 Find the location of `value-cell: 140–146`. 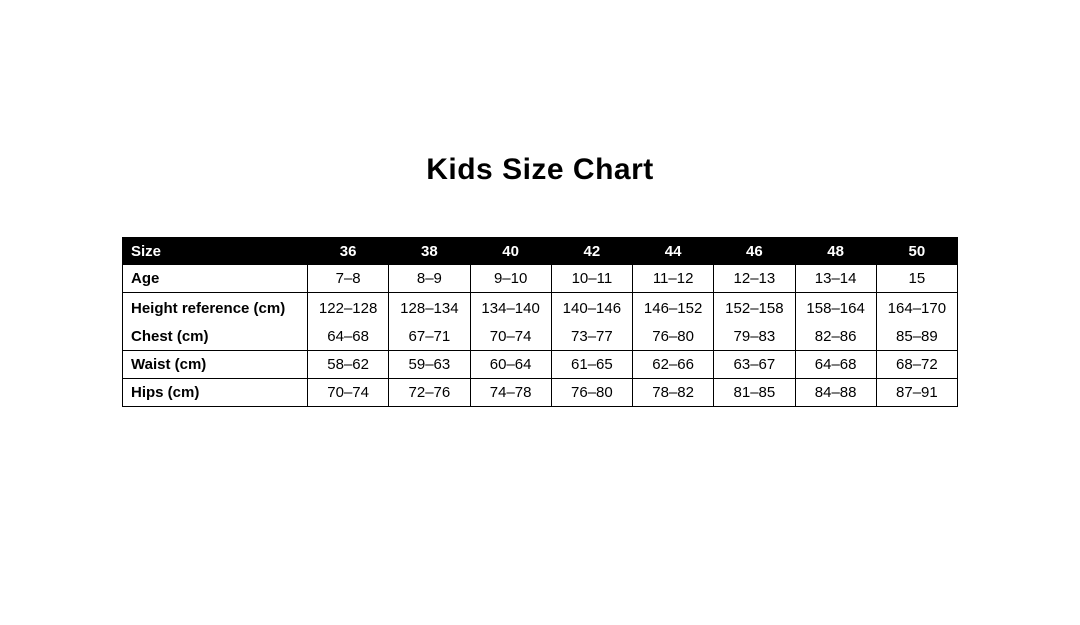

value-cell: 140–146 is located at coordinates (592, 308).